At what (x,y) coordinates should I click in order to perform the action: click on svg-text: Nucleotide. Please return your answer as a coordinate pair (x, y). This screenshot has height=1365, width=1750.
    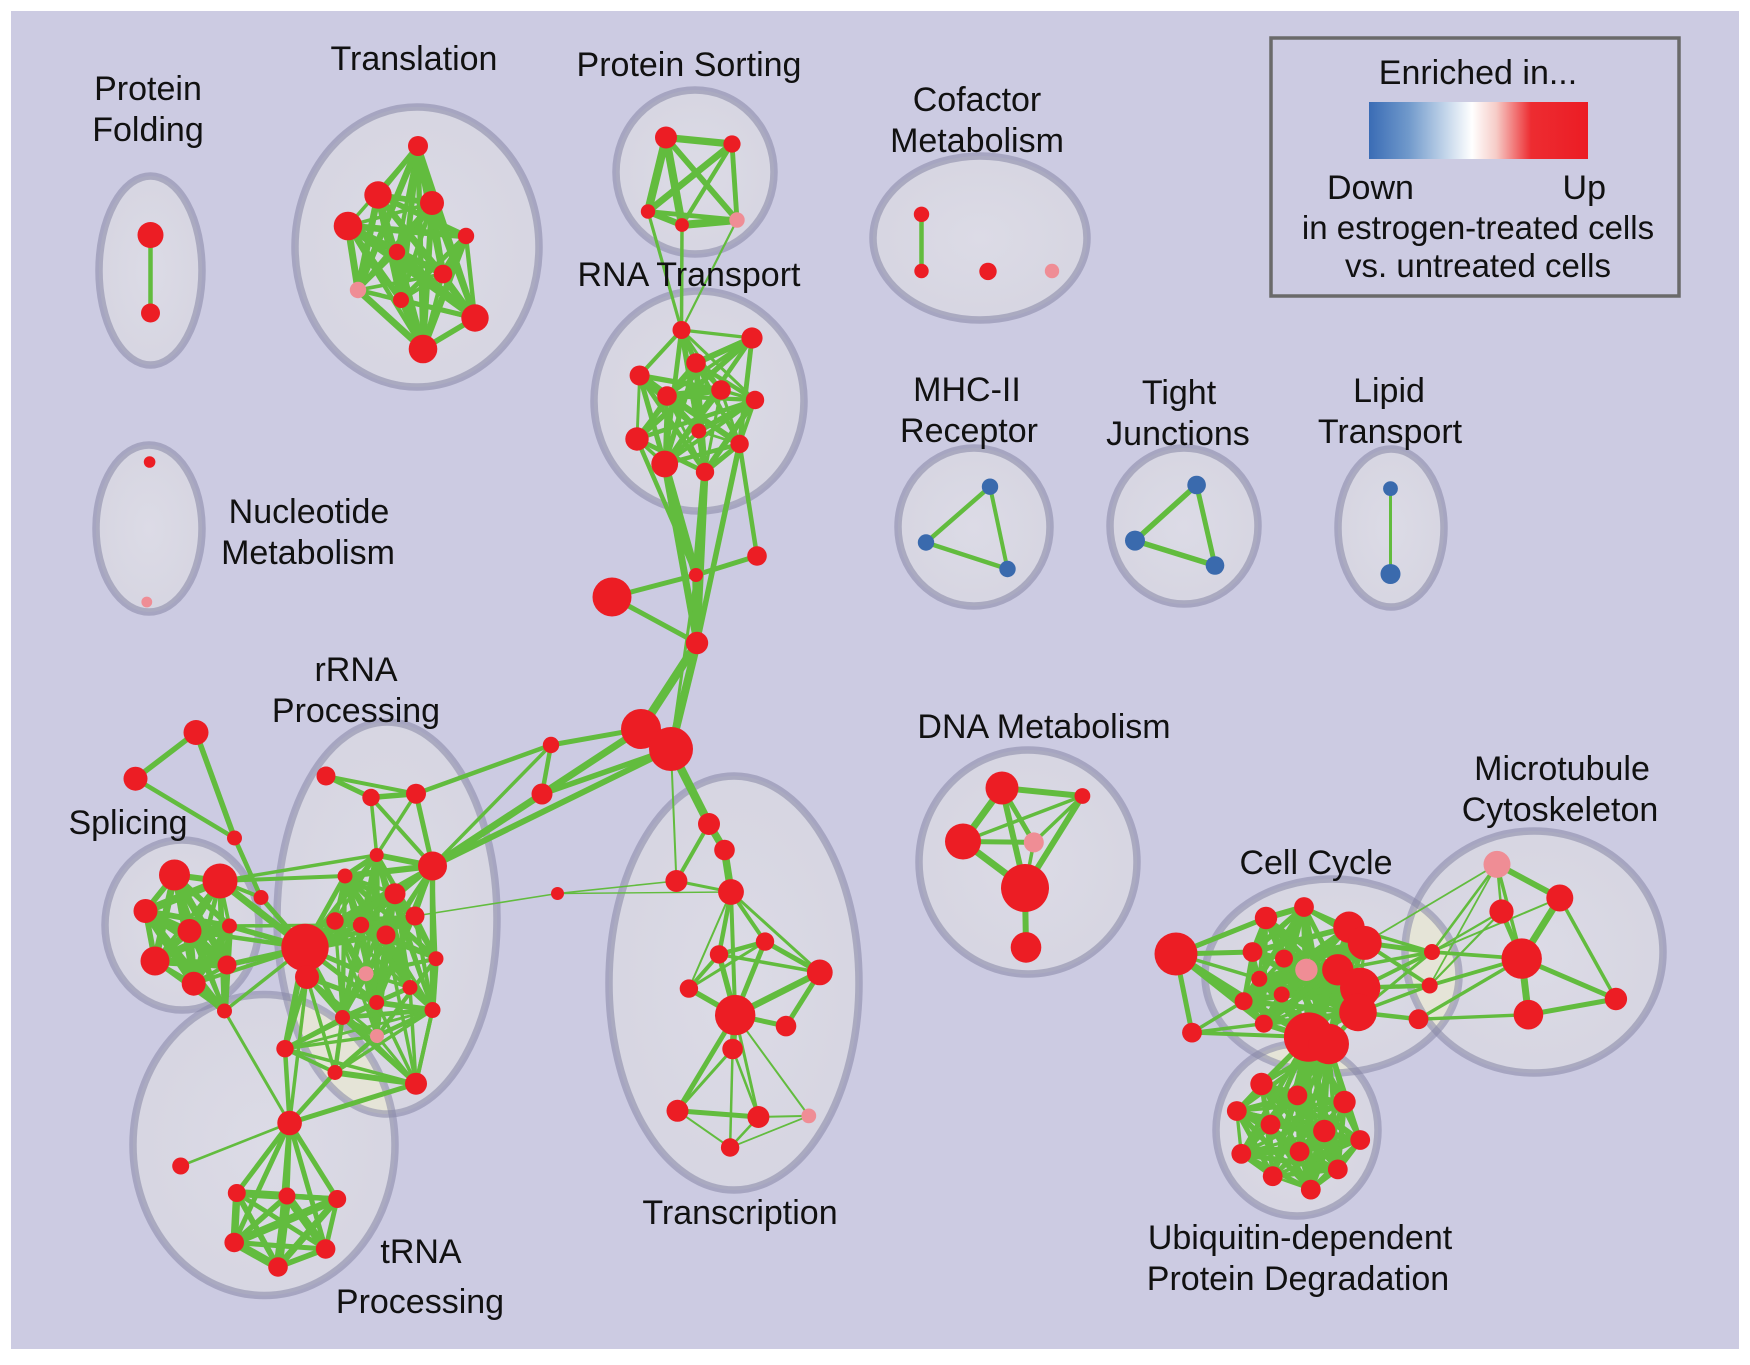
    Looking at the image, I should click on (309, 512).